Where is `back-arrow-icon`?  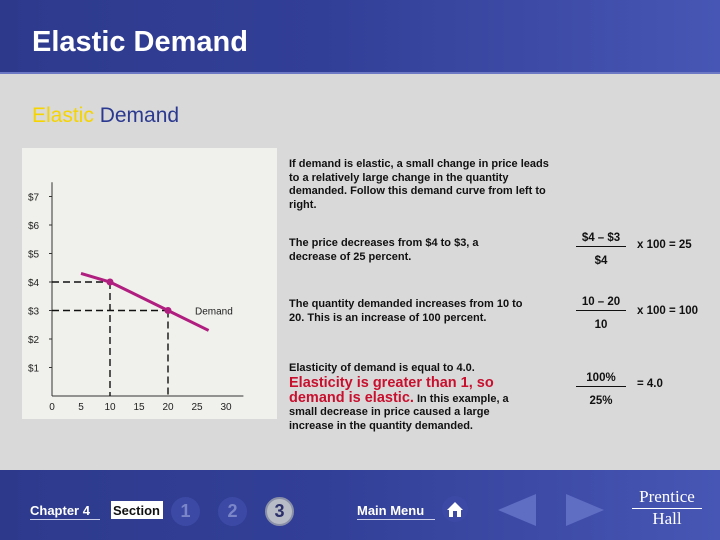
back-arrow-icon is located at coordinates (518, 510).